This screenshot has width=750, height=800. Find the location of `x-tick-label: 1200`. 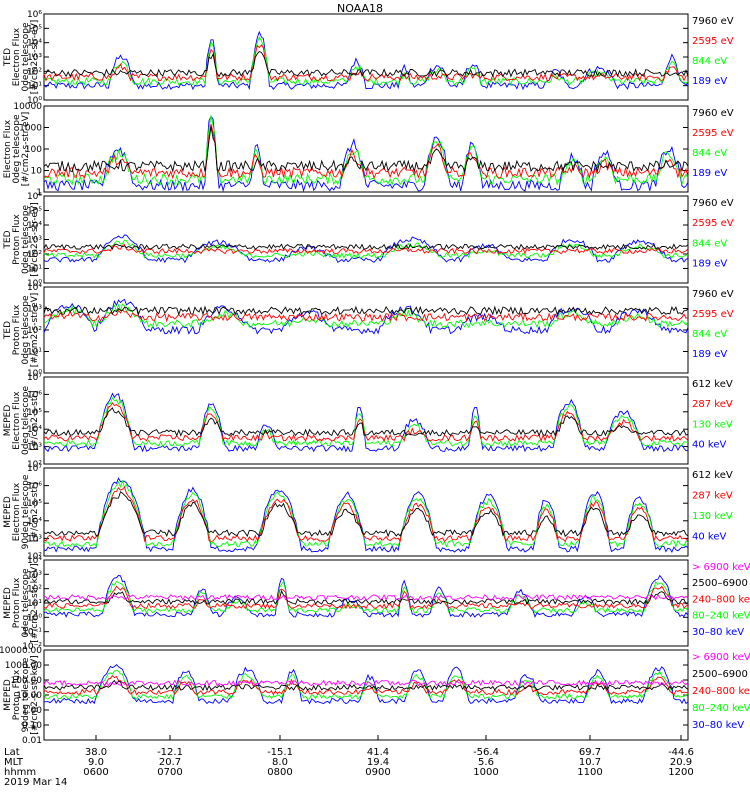

x-tick-label: 1200 is located at coordinates (680, 772).